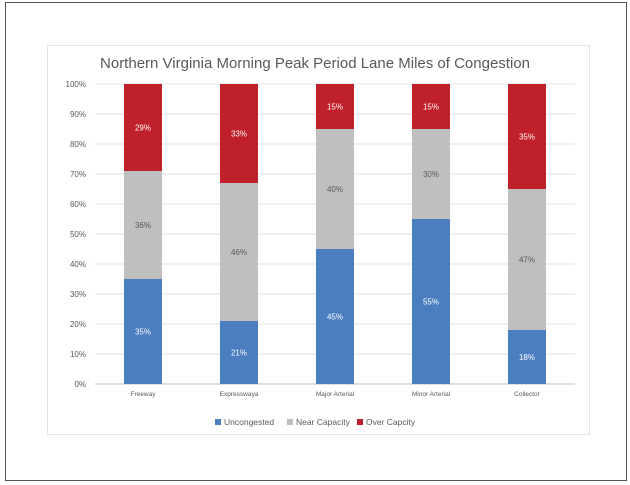  I want to click on data-label: 40%, so click(335, 189).